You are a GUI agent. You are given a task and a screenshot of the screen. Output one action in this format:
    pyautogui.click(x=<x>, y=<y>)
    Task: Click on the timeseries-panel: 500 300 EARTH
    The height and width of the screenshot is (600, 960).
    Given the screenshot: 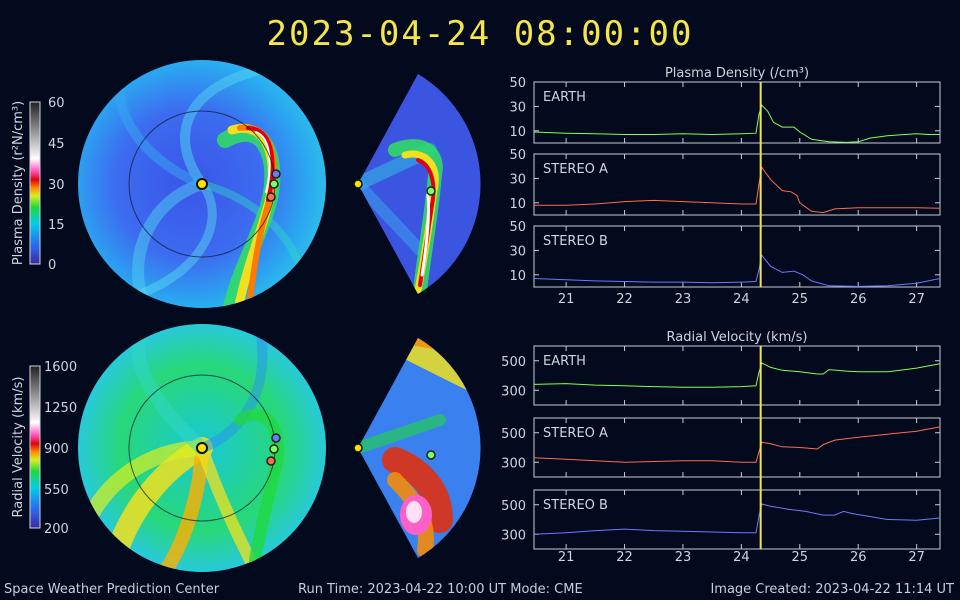 What is the action you would take?
    pyautogui.click(x=721, y=375)
    